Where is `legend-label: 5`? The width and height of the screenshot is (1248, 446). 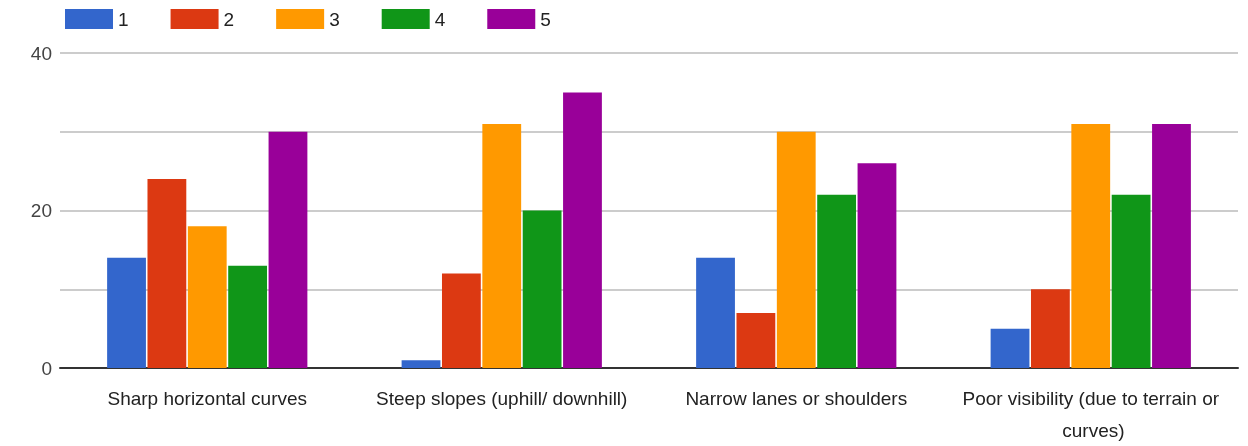
legend-label: 5 is located at coordinates (545, 19).